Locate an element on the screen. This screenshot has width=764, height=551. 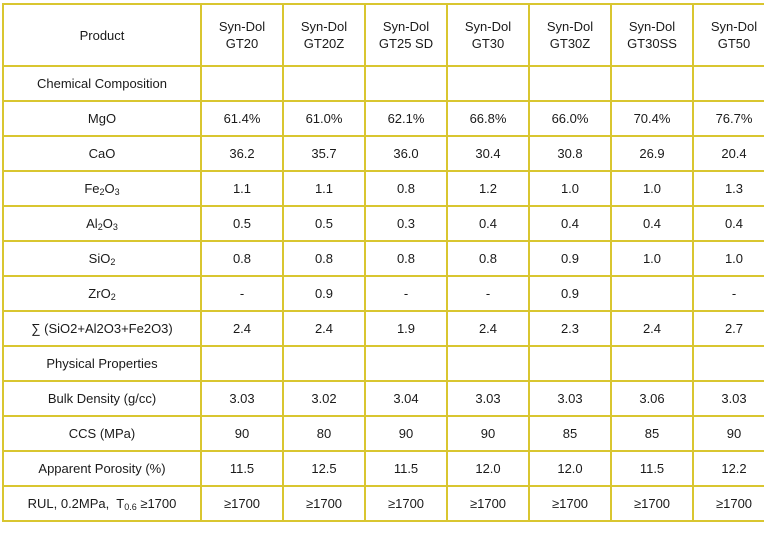
row-label: ZrO2 is located at coordinates (102, 293).